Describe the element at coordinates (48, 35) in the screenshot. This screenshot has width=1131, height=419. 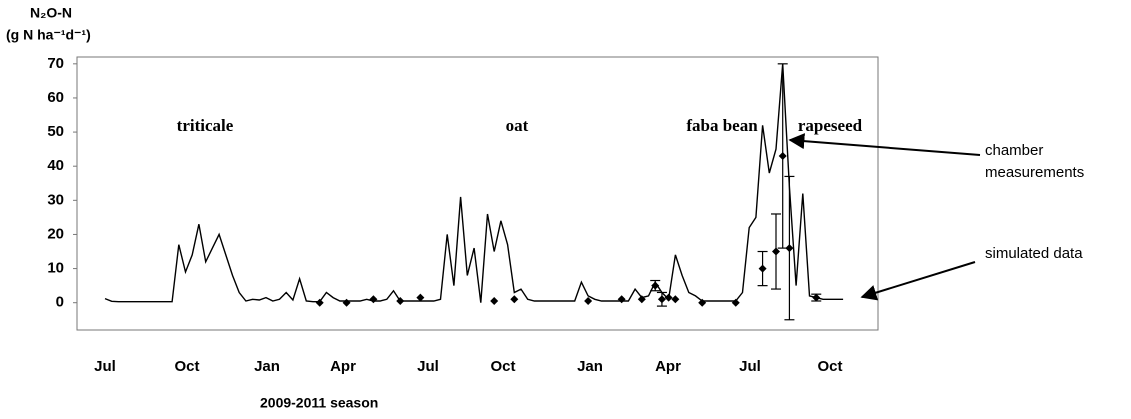
I see `y-axis-title: (g N ha⁻¹d⁻¹)` at that location.